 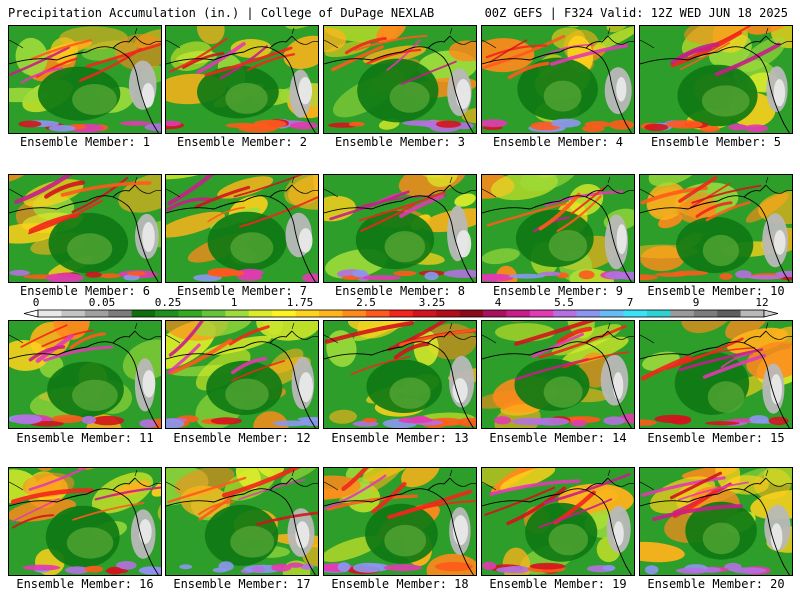 I want to click on ensemble-member-label: Ensemble Member: 9, so click(x=558, y=291).